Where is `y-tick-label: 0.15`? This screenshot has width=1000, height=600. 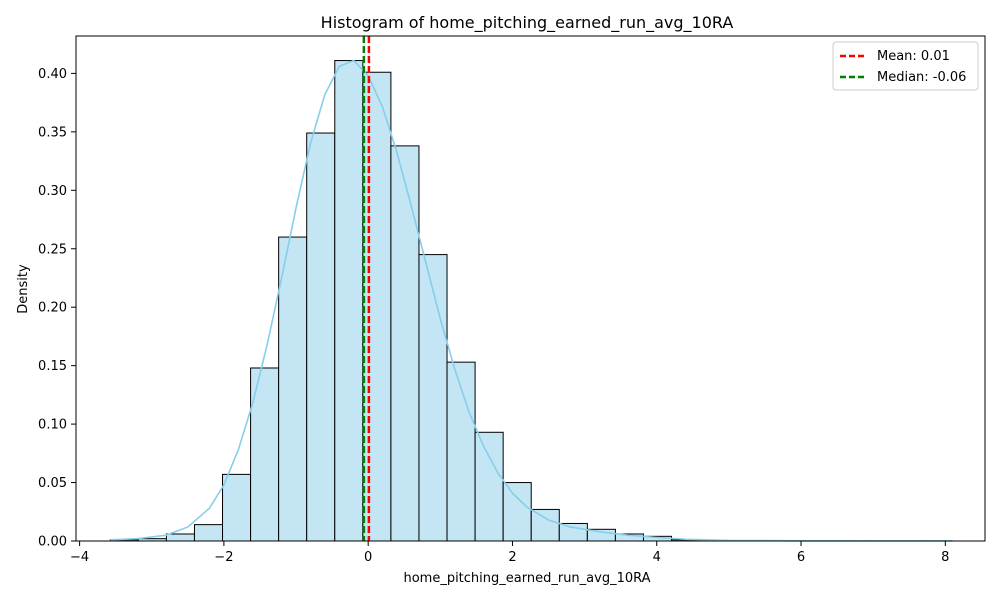
y-tick-label: 0.15 is located at coordinates (52, 366).